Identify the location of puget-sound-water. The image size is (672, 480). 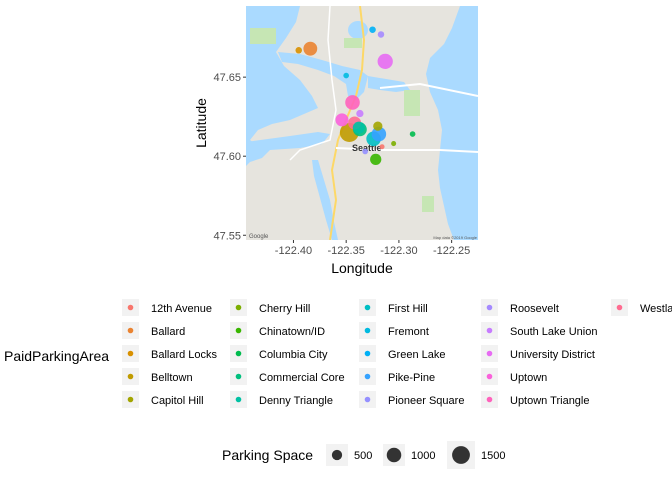
(282, 86).